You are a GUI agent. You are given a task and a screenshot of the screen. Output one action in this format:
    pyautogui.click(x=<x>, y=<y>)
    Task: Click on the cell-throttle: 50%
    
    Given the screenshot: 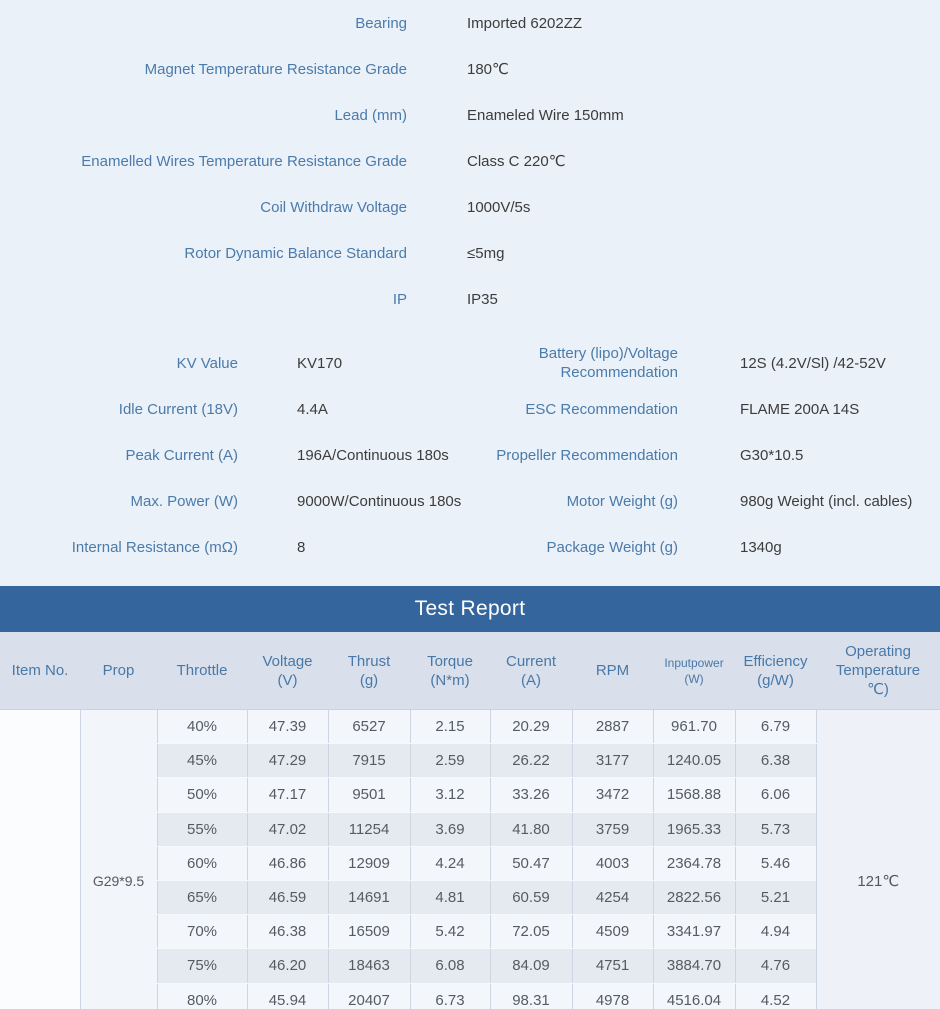 What is the action you would take?
    pyautogui.click(x=201, y=795)
    